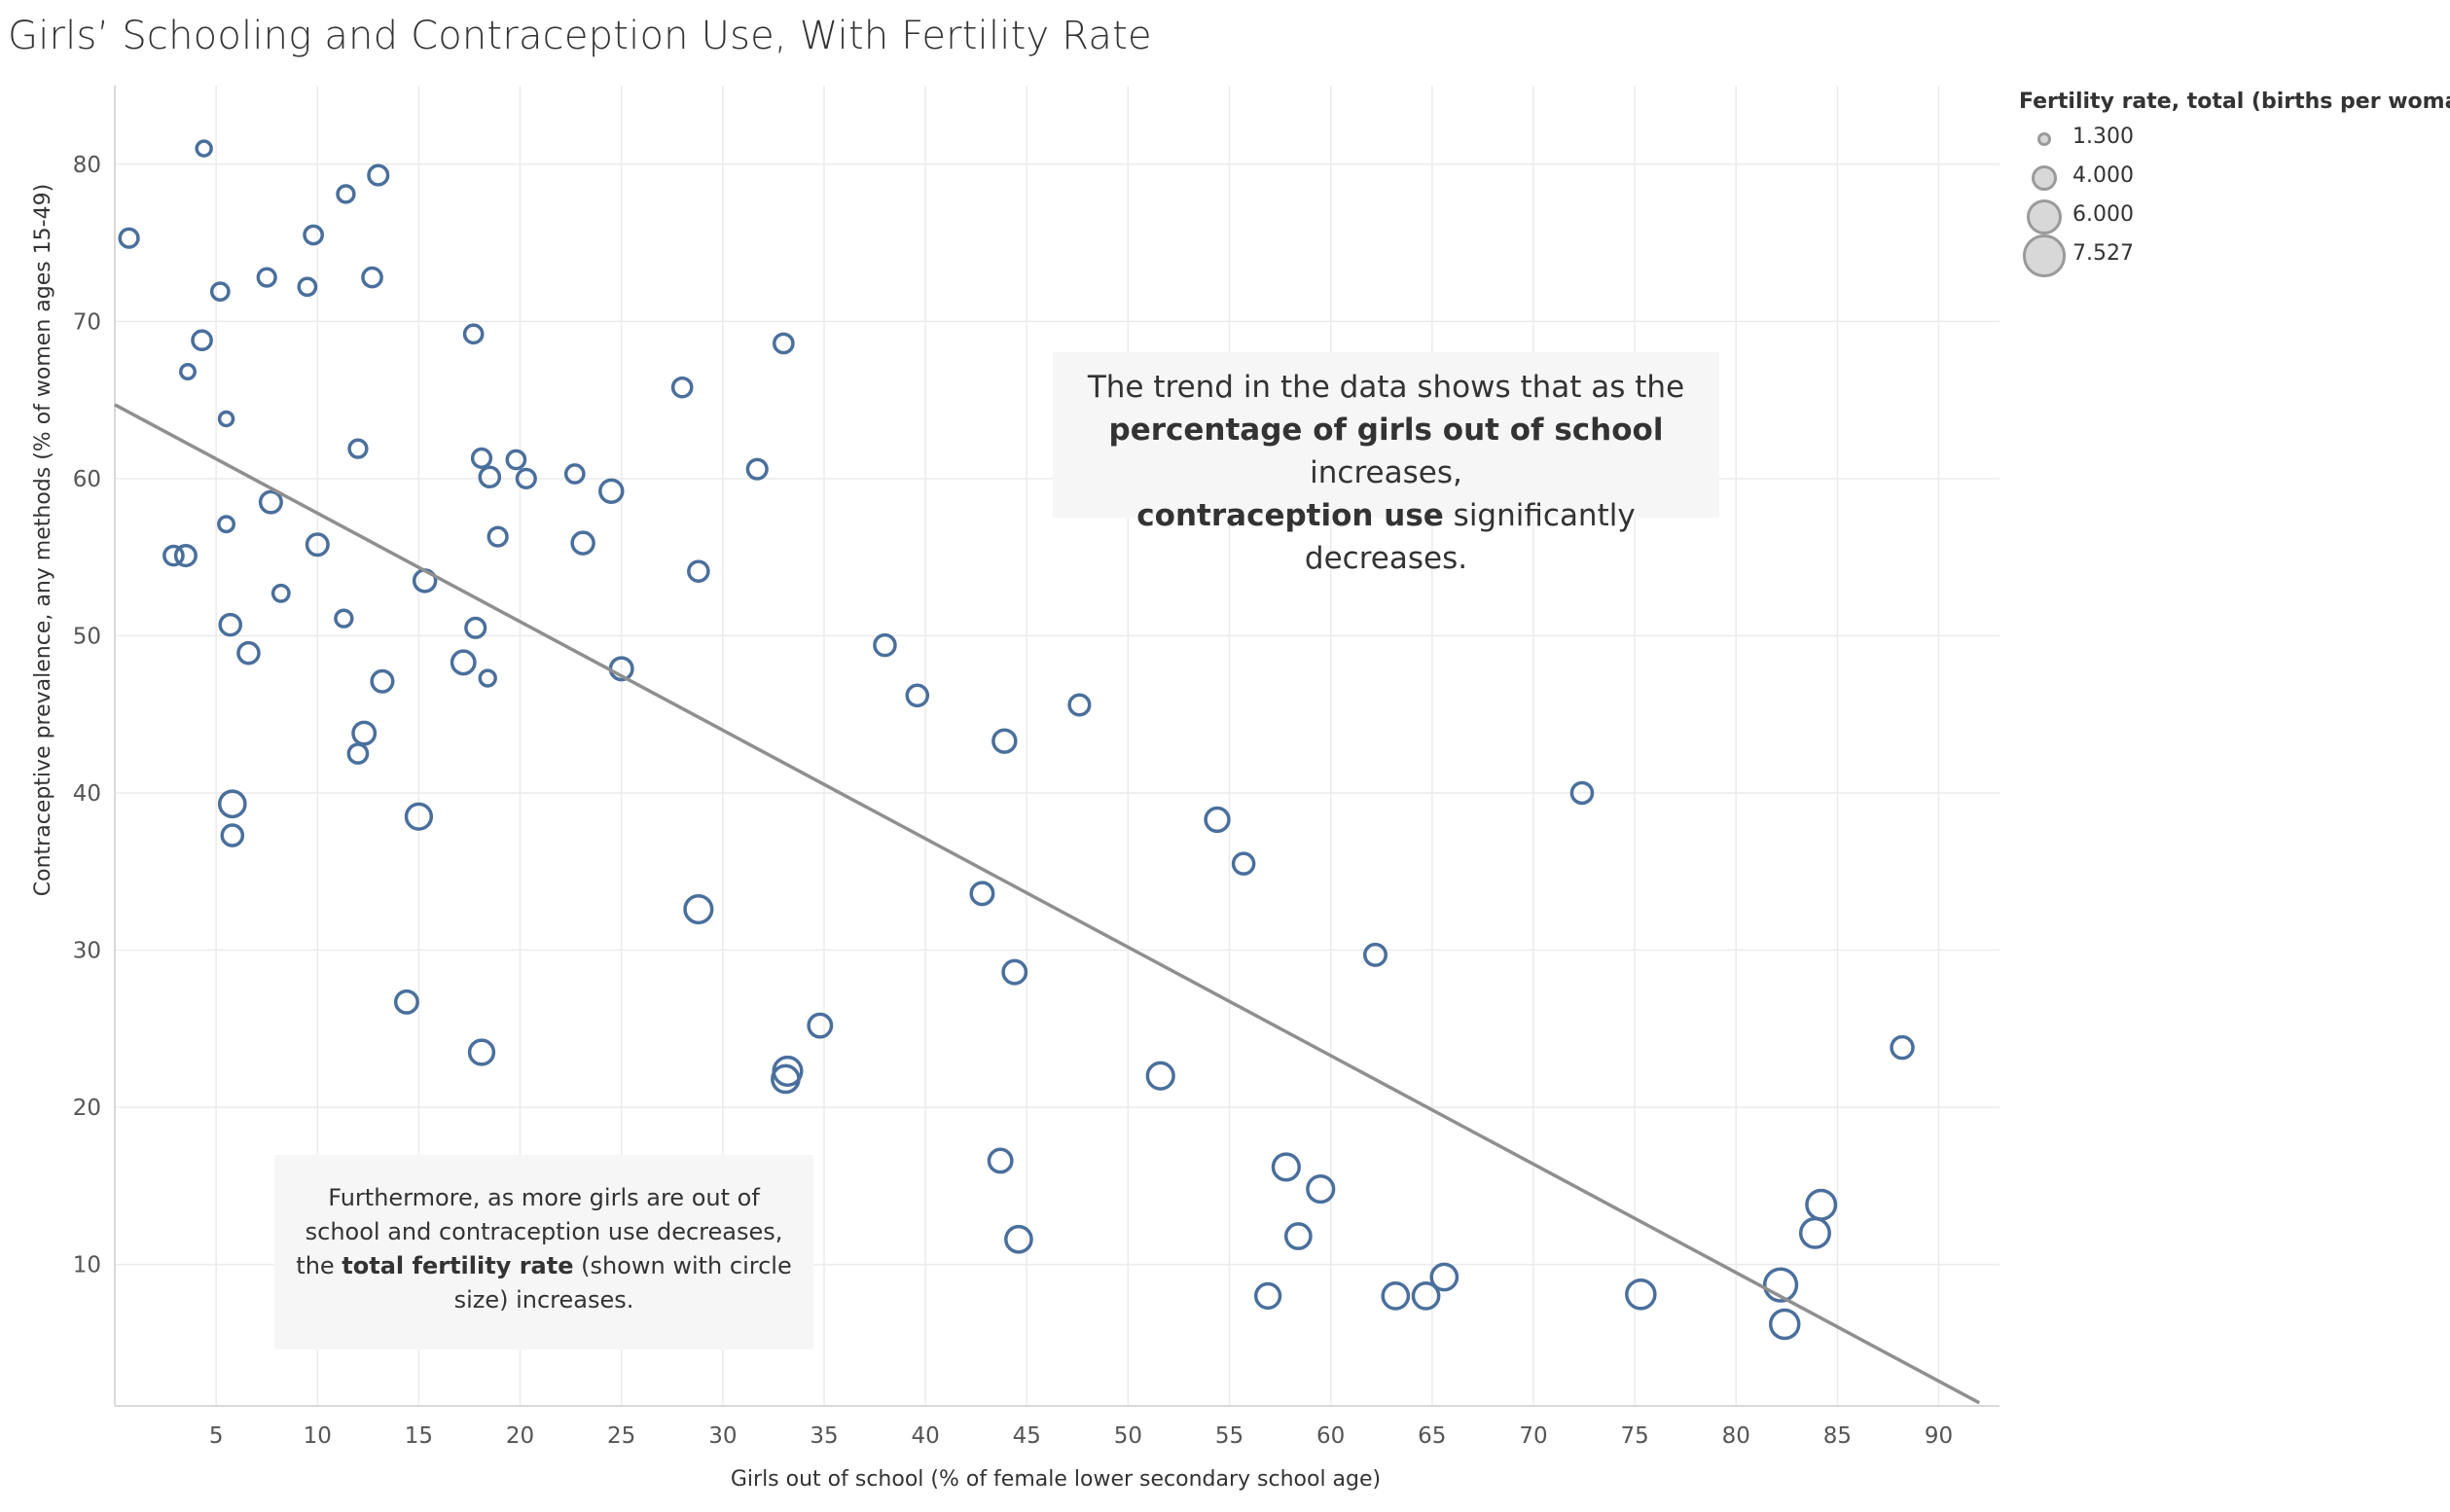 This screenshot has width=2450, height=1512. Describe the element at coordinates (2234, 178) in the screenshot. I see `size-legend-item: 4.000` at that location.